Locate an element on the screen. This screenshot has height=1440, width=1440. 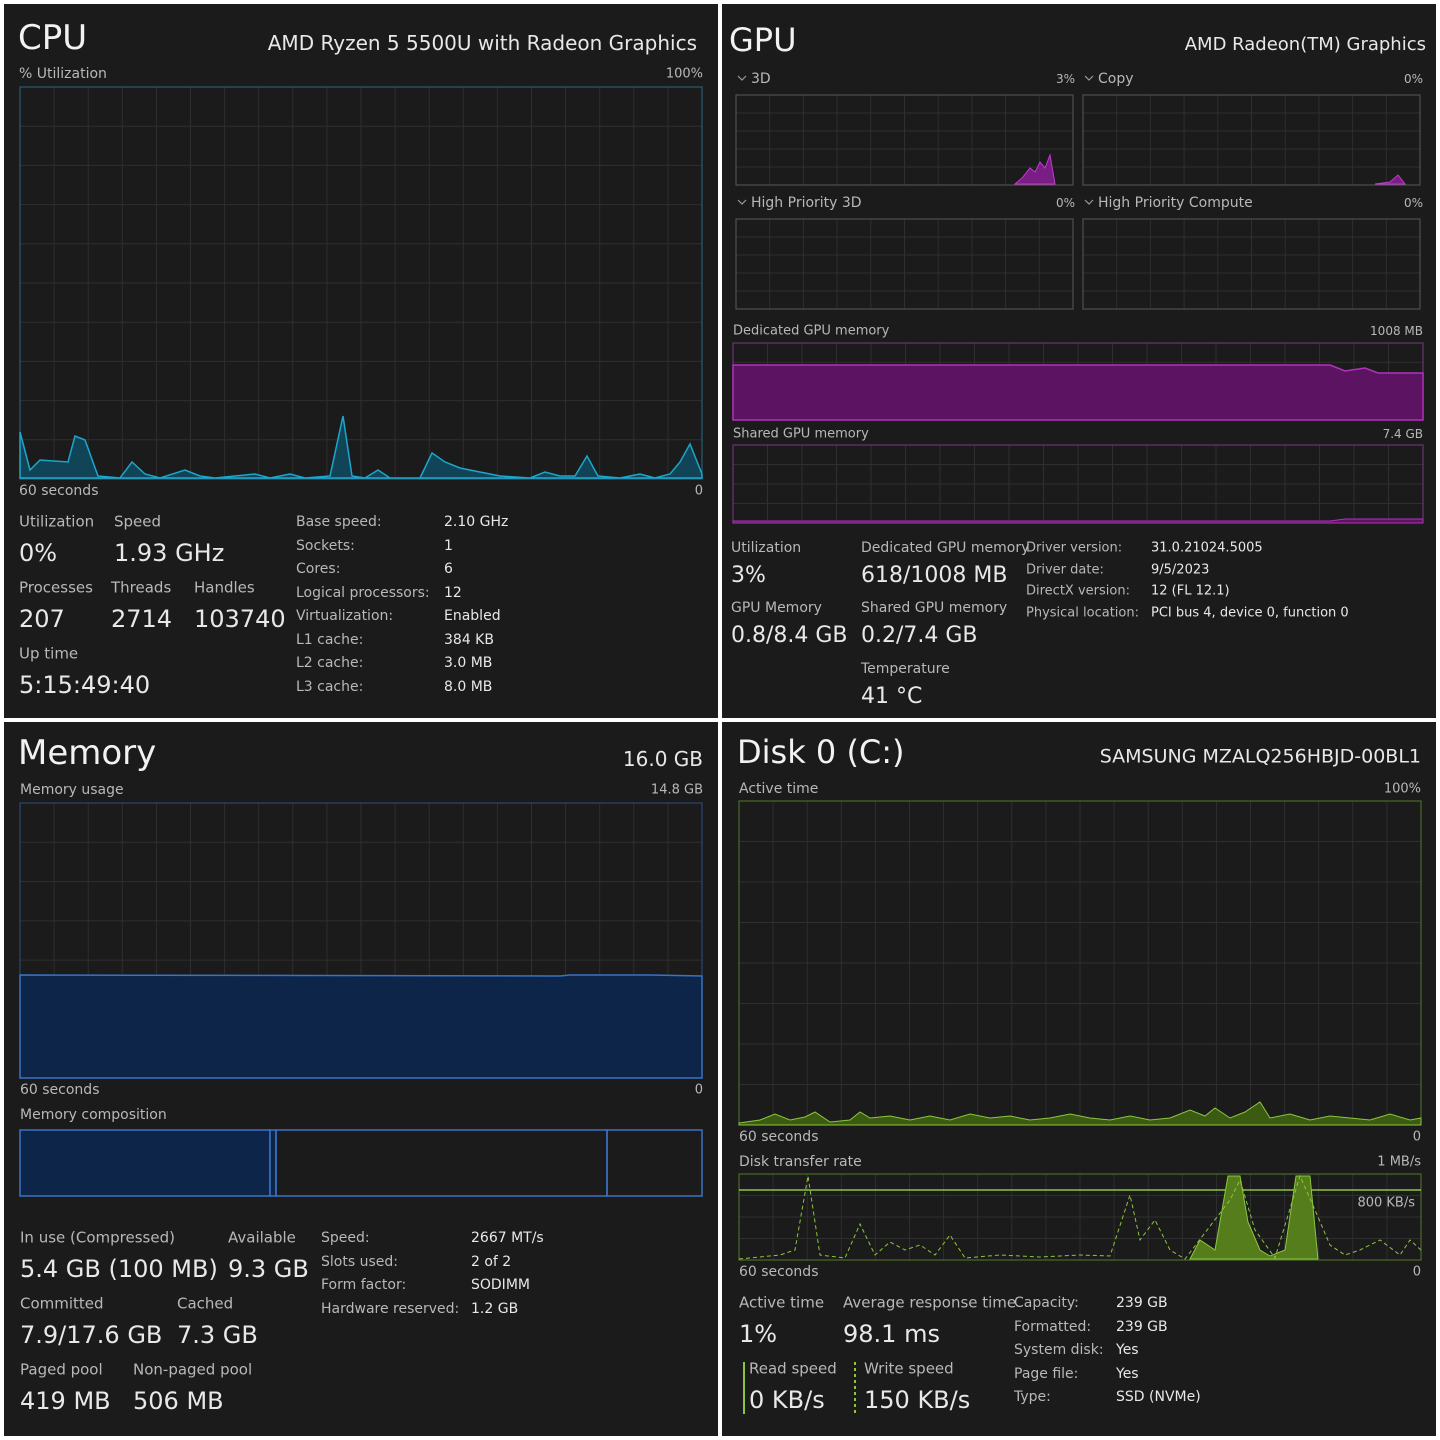
in-use-segment is located at coordinates (145, 1163).